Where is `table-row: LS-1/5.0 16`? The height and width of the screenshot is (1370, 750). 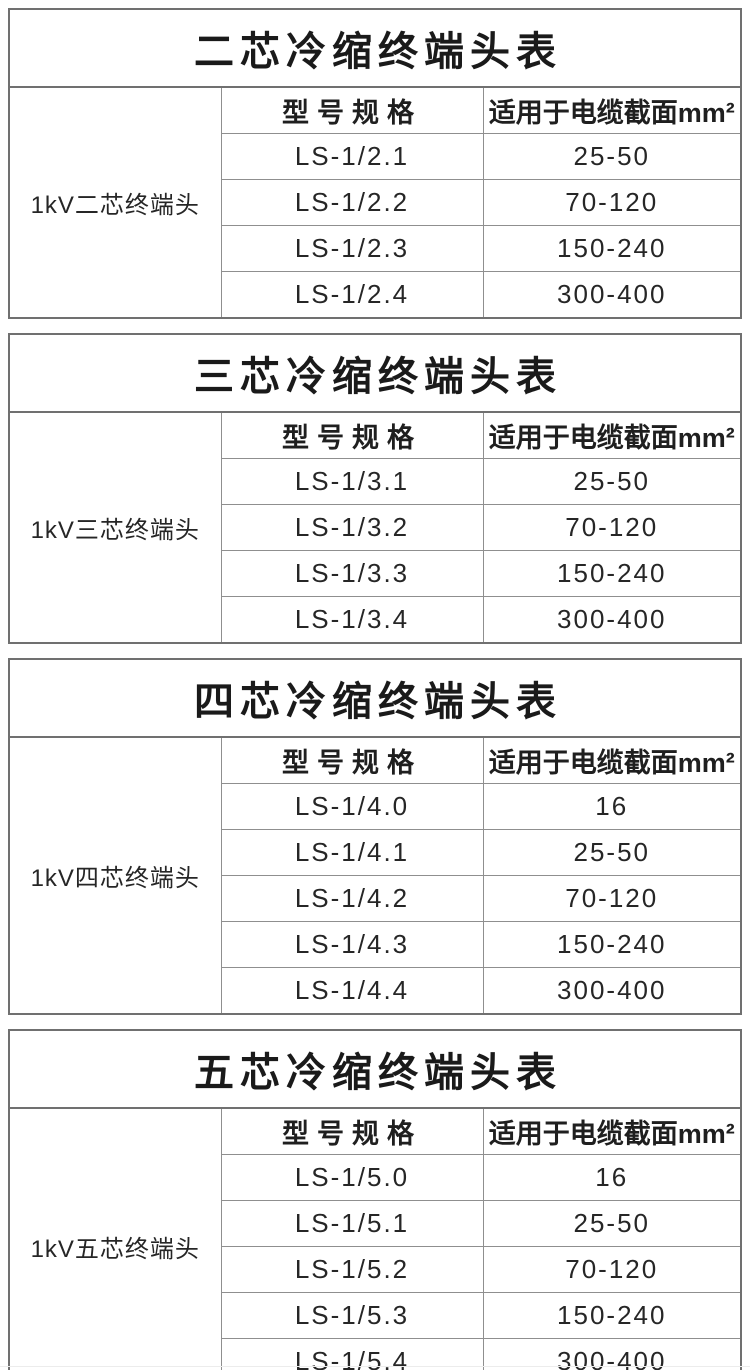
table-row: LS-1/5.0 16 is located at coordinates (375, 1177).